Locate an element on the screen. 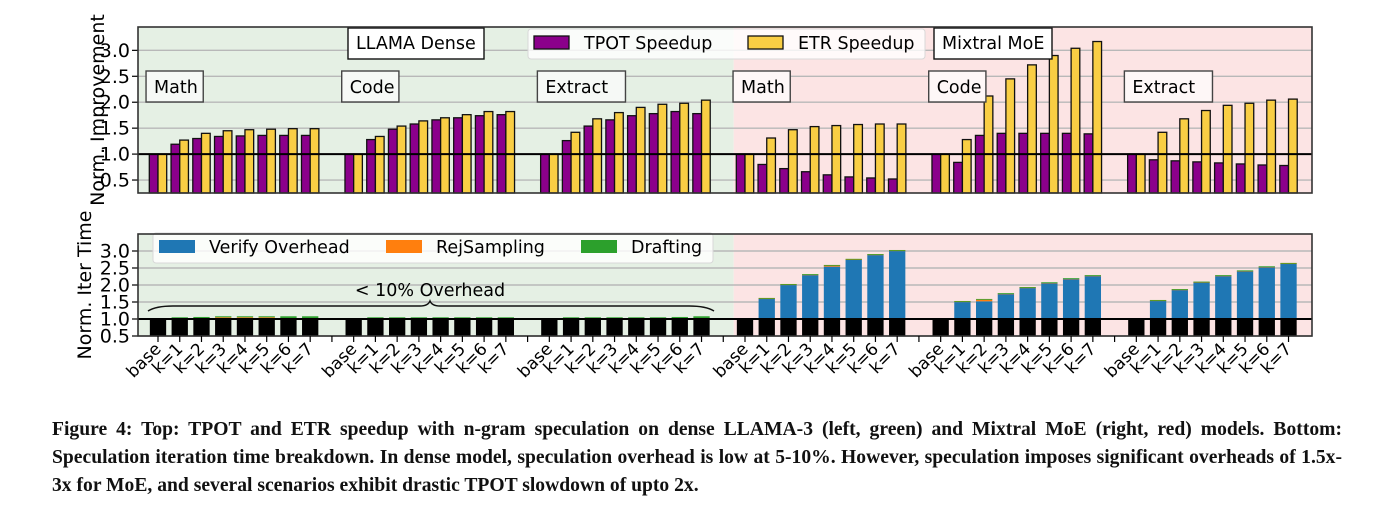 The height and width of the screenshot is (519, 1388). y-tick-label: 1.5 is located at coordinates (115, 129).